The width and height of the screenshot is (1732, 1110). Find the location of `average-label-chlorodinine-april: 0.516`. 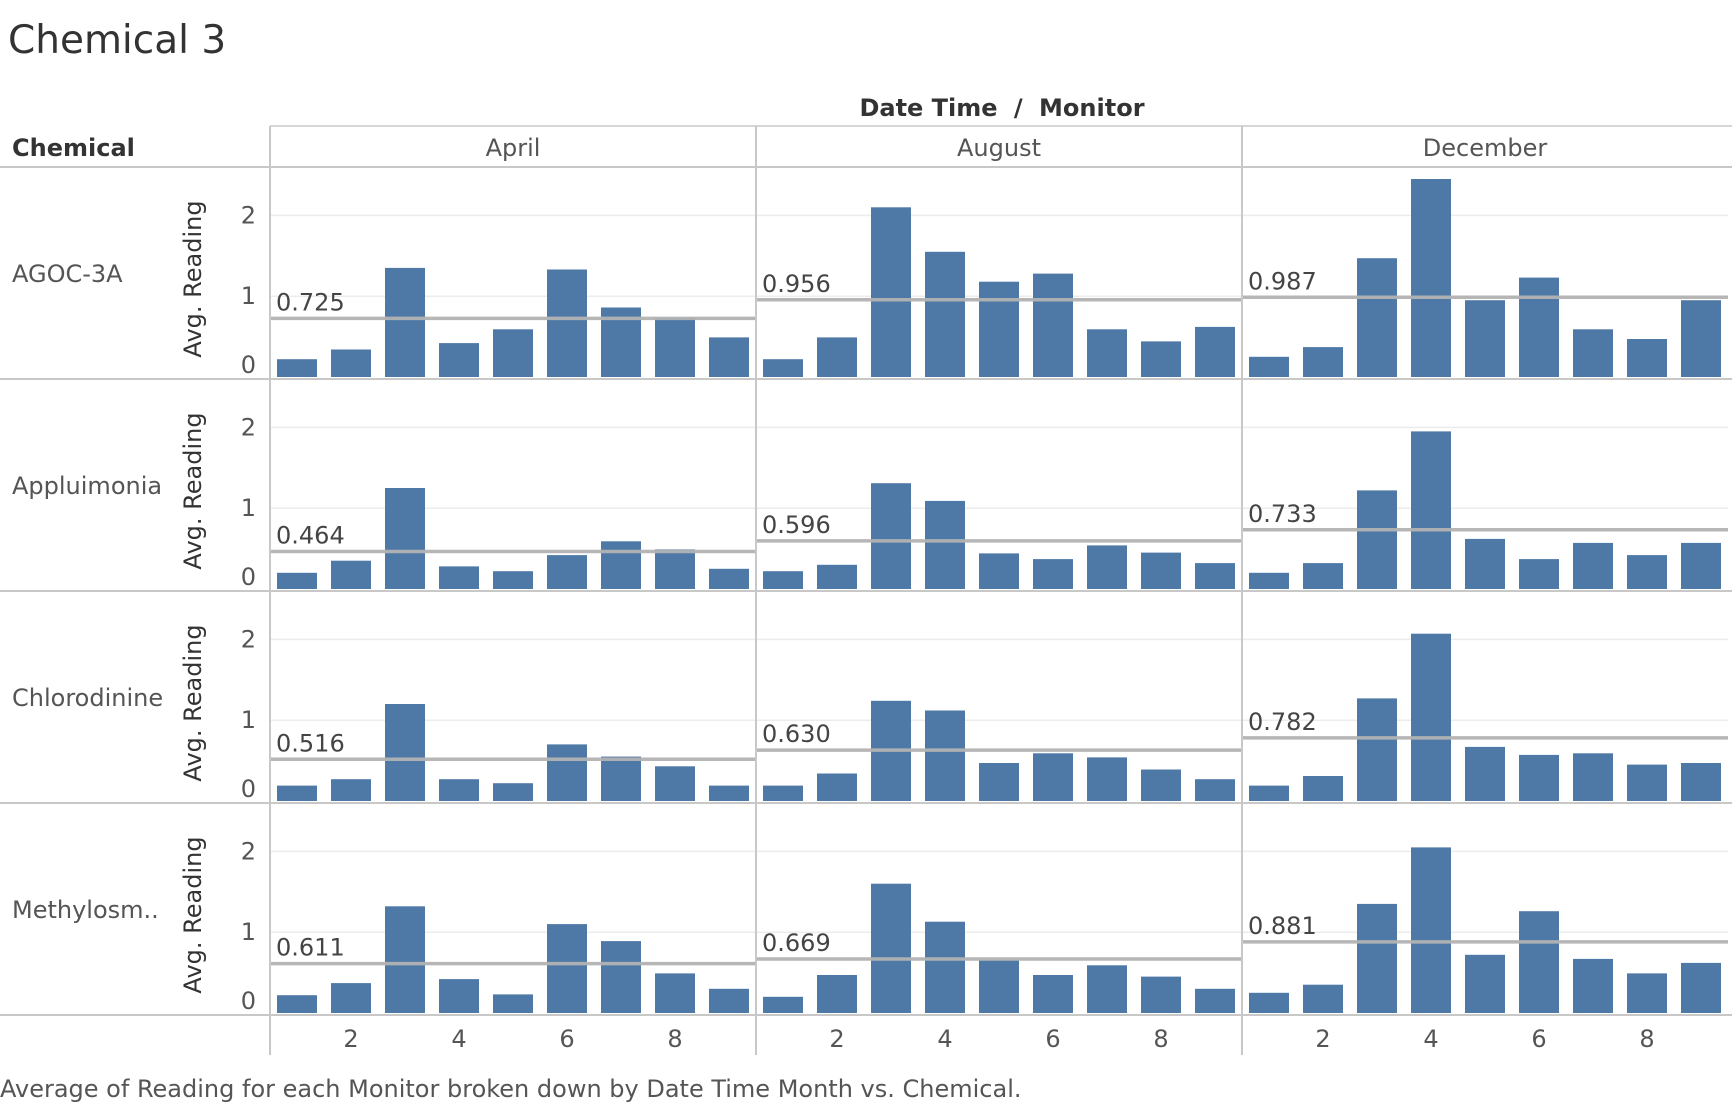

average-label-chlorodinine-april: 0.516 is located at coordinates (310, 743).